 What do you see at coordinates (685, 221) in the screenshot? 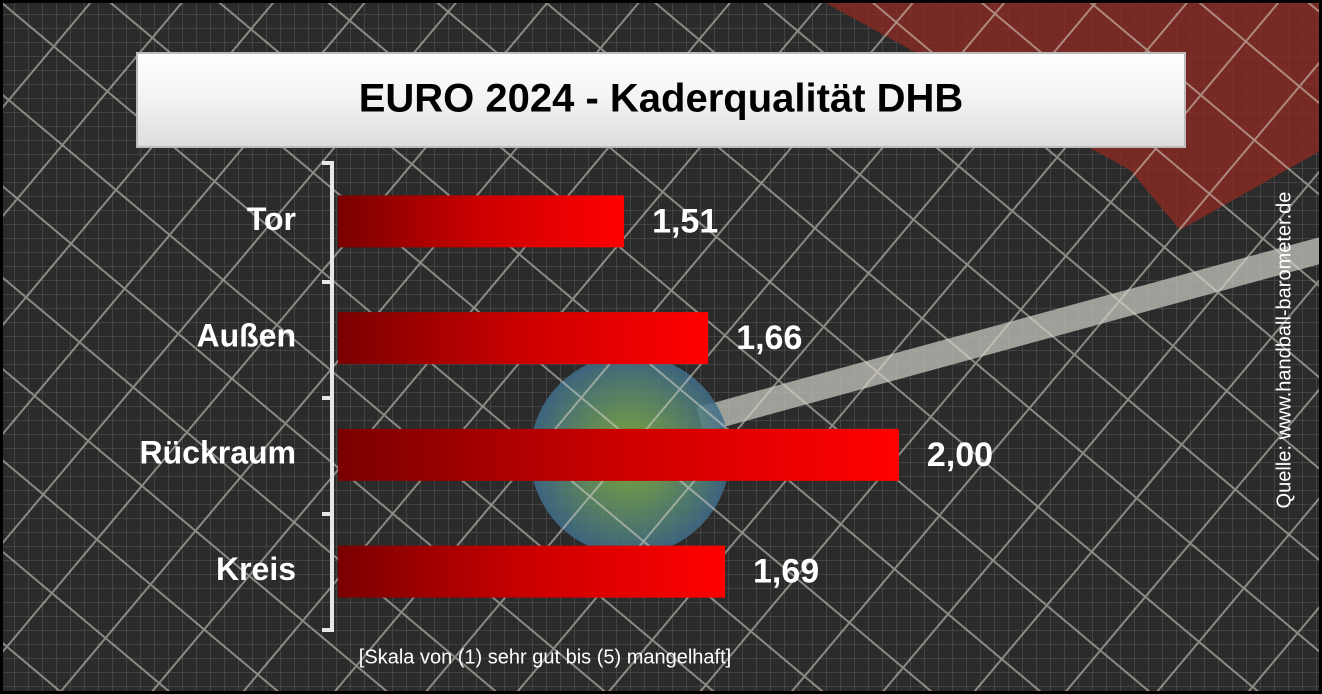
I see `value-label: 1,51` at bounding box center [685, 221].